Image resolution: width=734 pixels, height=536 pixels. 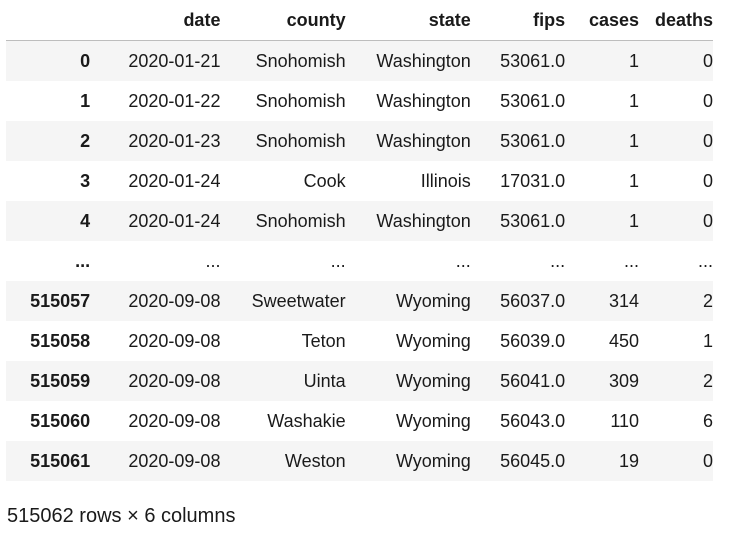 What do you see at coordinates (518, 20) in the screenshot?
I see `column-header-fips: fips` at bounding box center [518, 20].